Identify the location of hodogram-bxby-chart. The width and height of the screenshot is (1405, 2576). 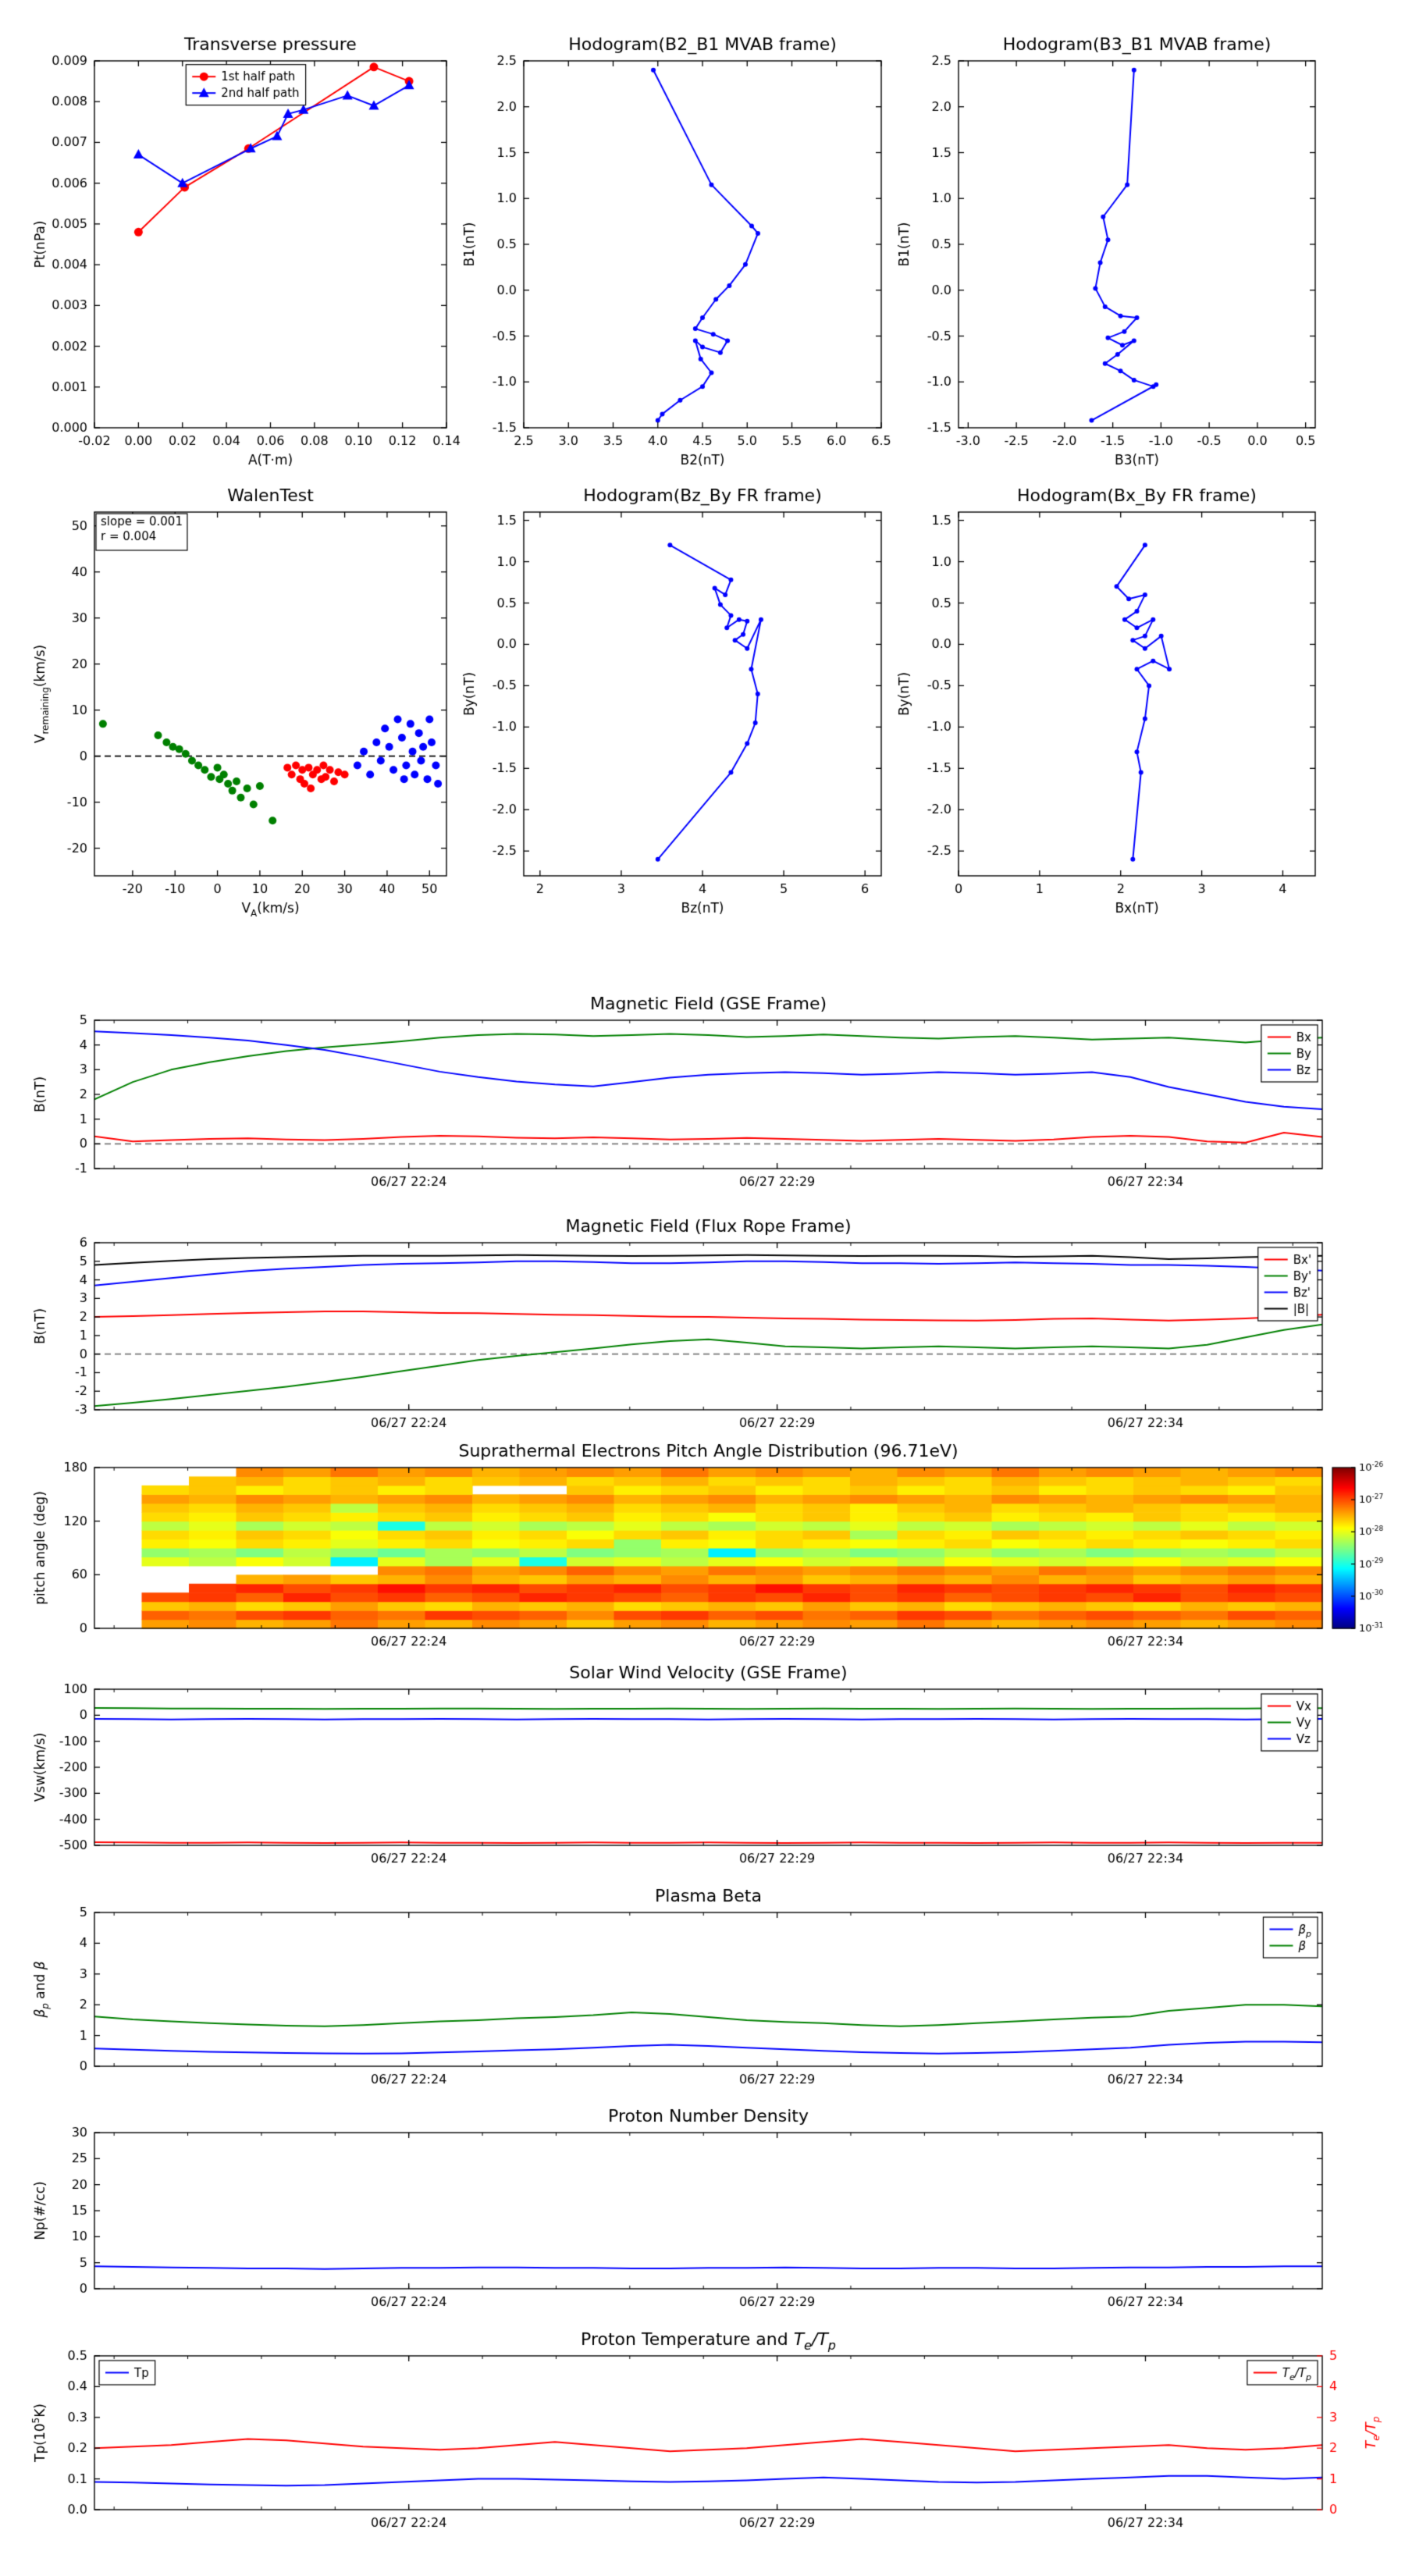
(1141, 697).